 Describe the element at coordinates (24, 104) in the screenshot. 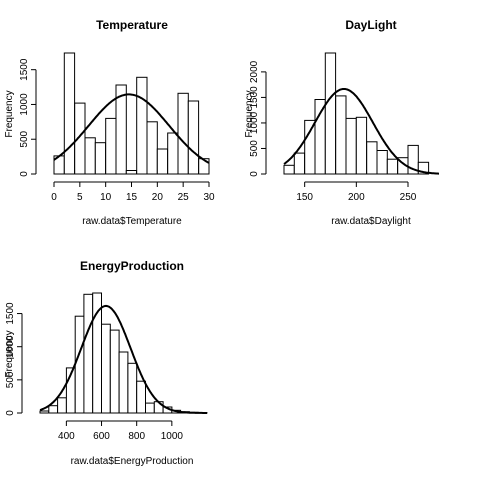

I see `temperature-y-tick-label: 1000` at that location.